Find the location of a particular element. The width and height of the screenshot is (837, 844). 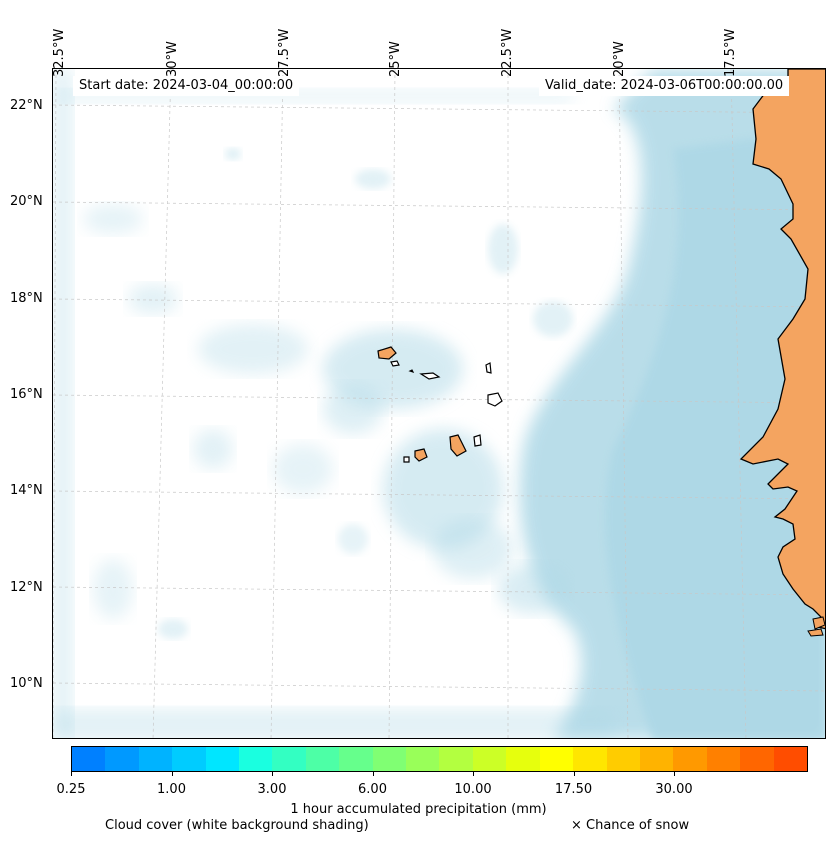

colorbar-tick-label: 3.00 is located at coordinates (272, 789).